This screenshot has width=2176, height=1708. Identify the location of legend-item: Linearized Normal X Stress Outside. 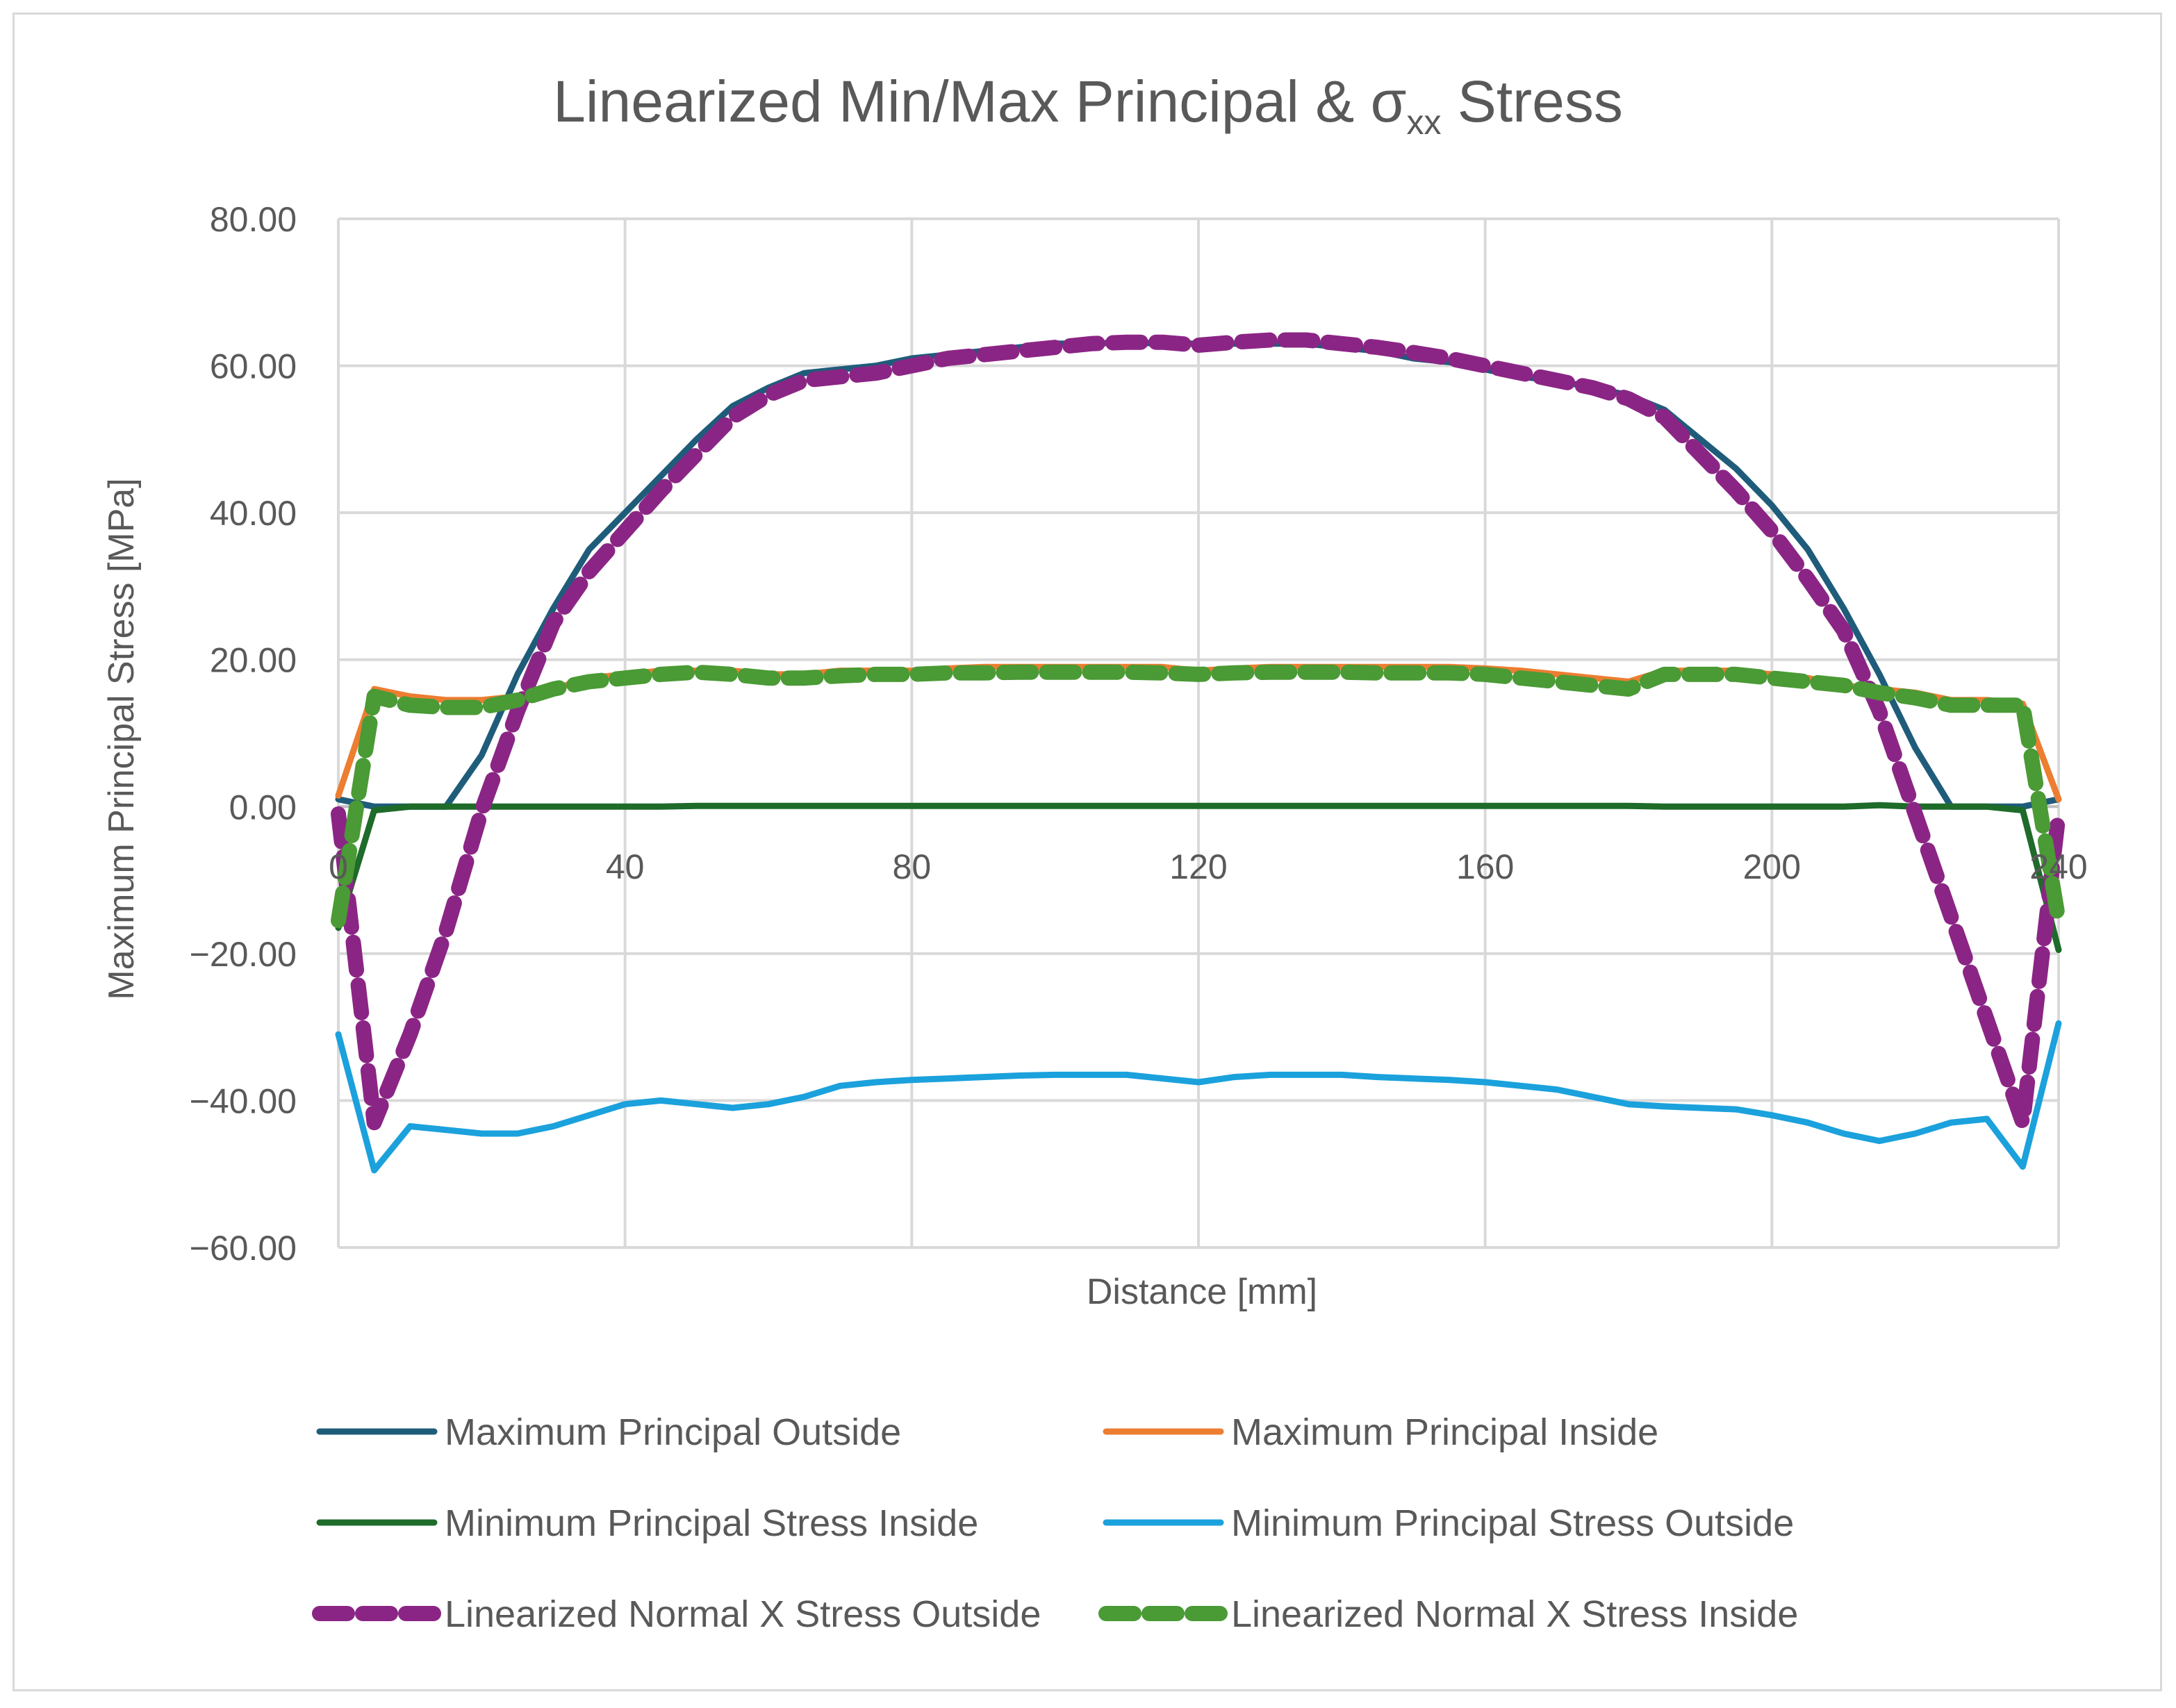
(676, 1614).